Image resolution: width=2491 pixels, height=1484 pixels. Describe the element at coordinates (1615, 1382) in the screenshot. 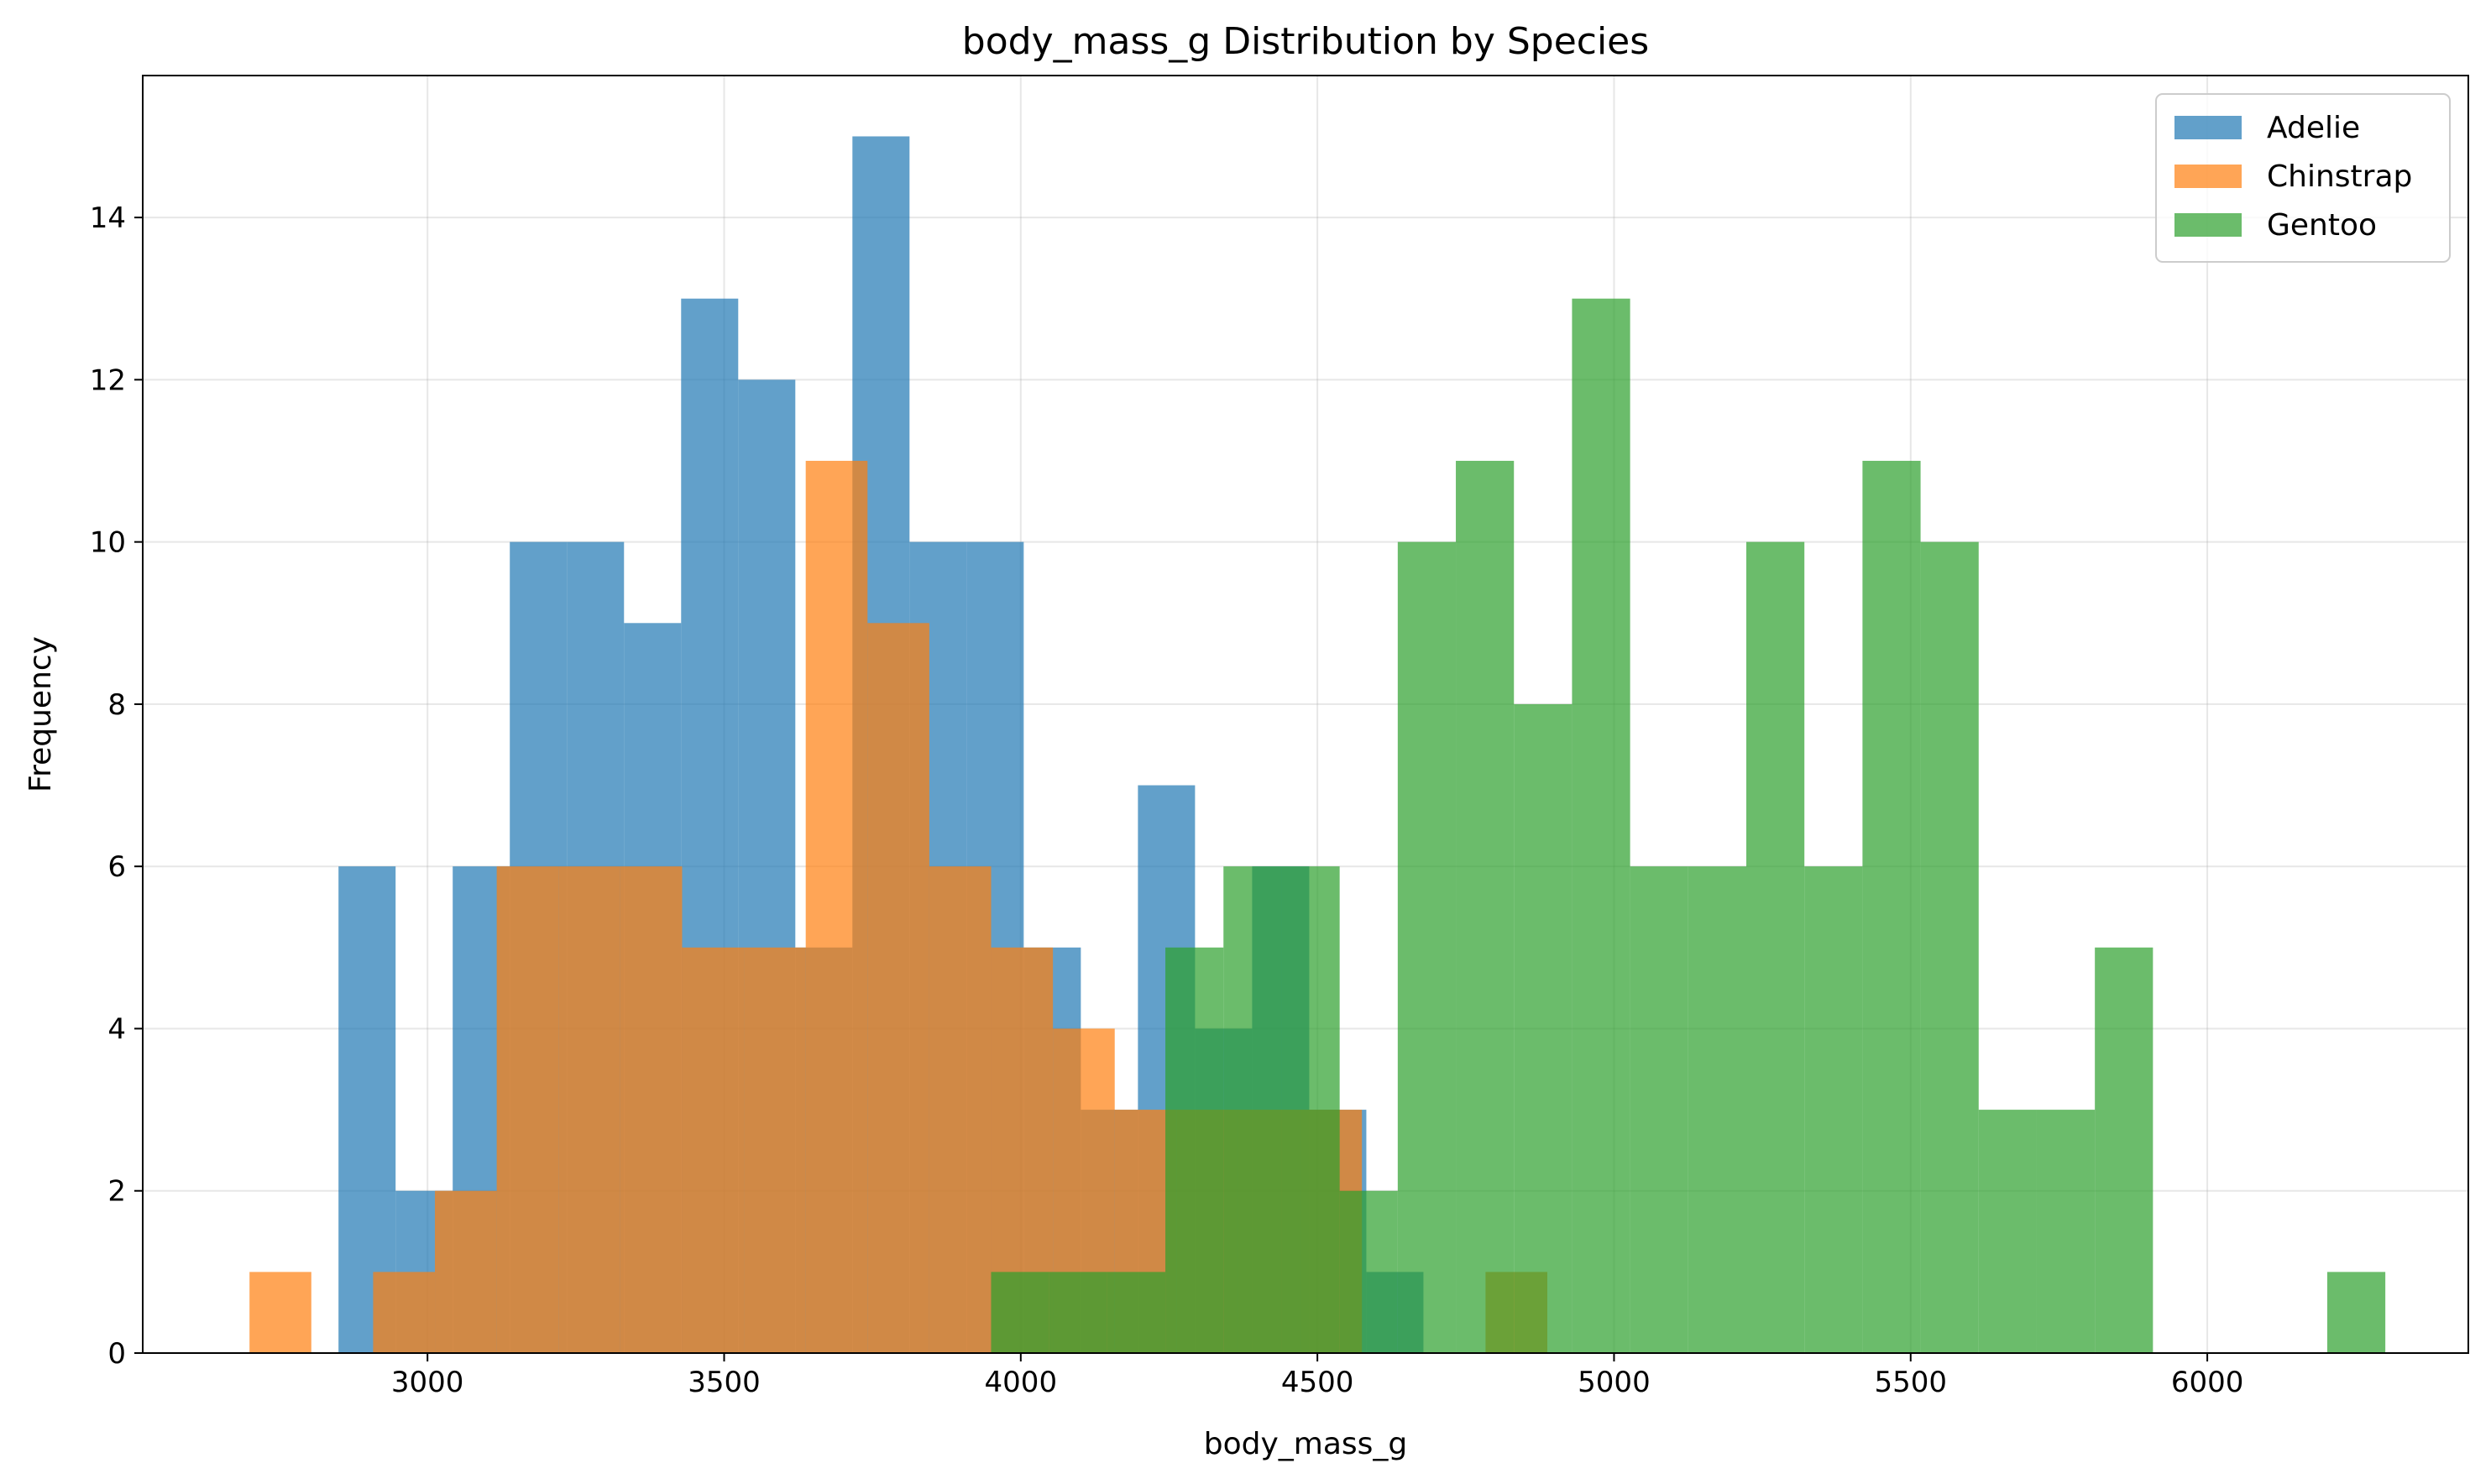

I see `x-tick-label: 5000` at that location.